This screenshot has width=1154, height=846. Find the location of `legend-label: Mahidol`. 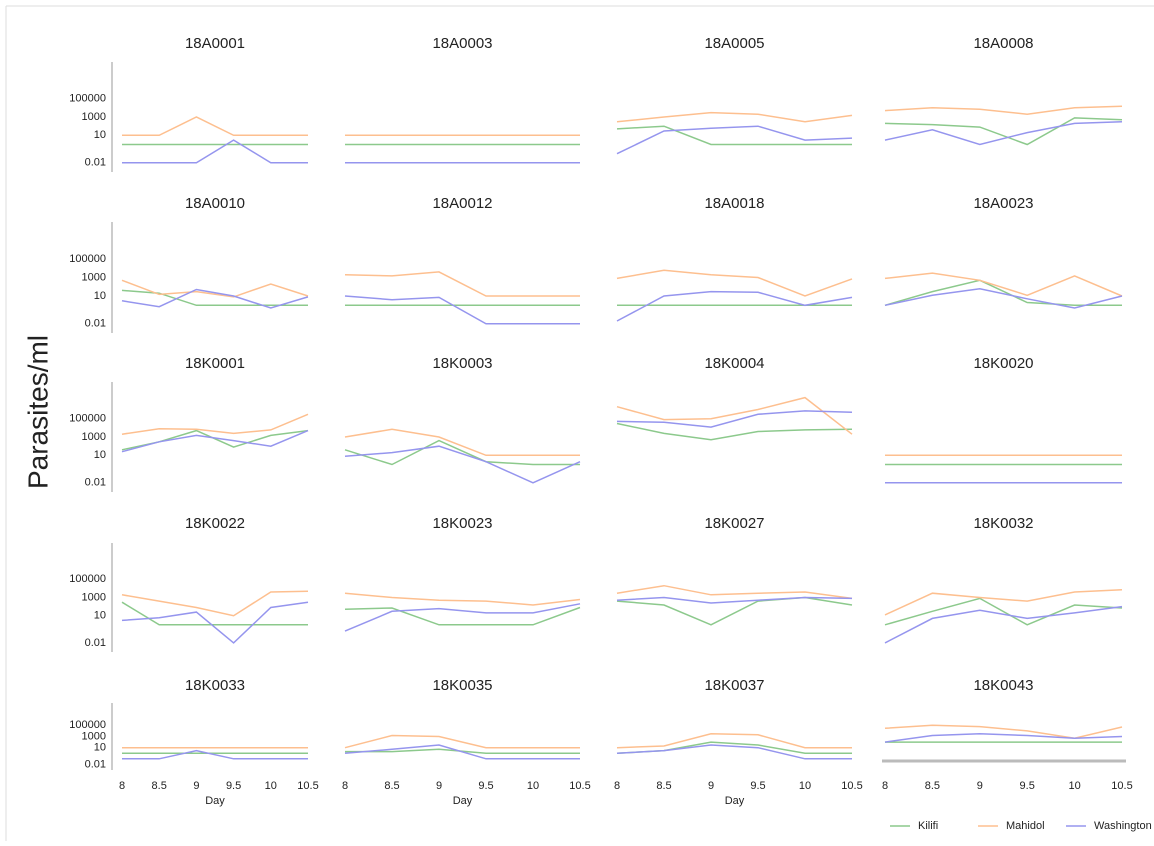

legend-label: Mahidol is located at coordinates (1025, 826).